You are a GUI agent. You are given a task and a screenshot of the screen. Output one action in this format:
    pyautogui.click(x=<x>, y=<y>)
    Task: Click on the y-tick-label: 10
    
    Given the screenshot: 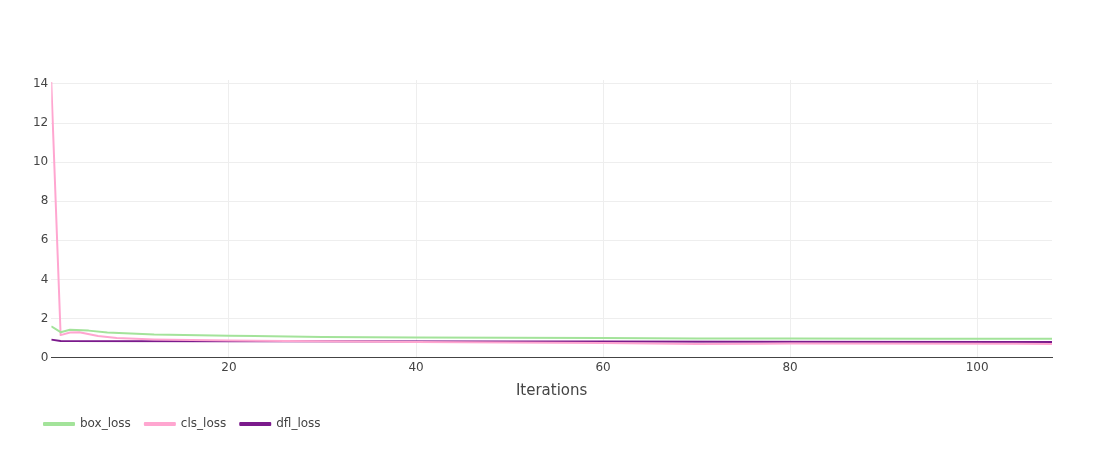 What is the action you would take?
    pyautogui.click(x=40, y=161)
    